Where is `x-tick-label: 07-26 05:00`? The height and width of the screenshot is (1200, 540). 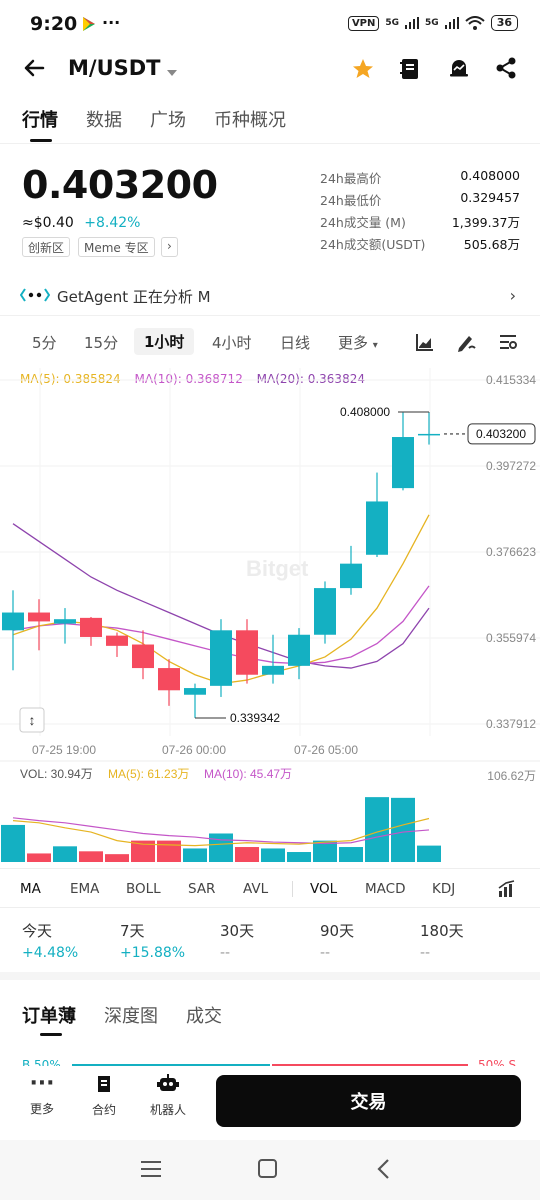
x-tick-label: 07-26 05:00 is located at coordinates (326, 750).